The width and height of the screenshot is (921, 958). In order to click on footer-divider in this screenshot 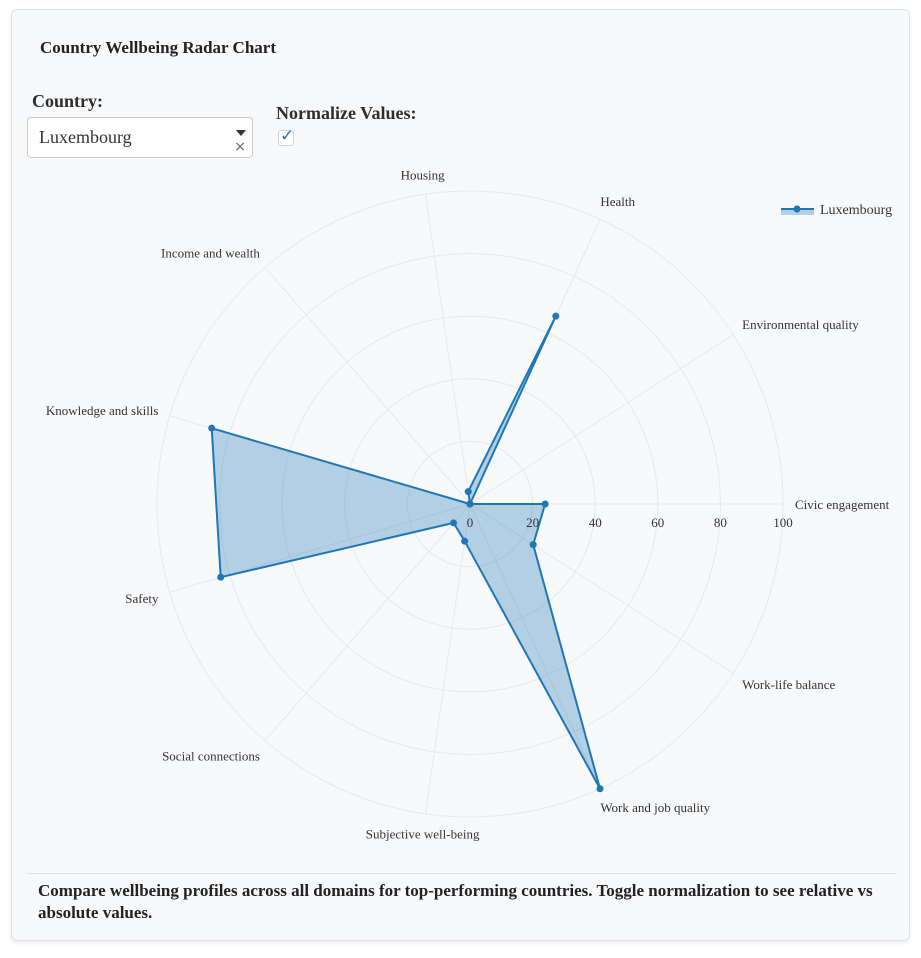, I will do `click(461, 873)`.